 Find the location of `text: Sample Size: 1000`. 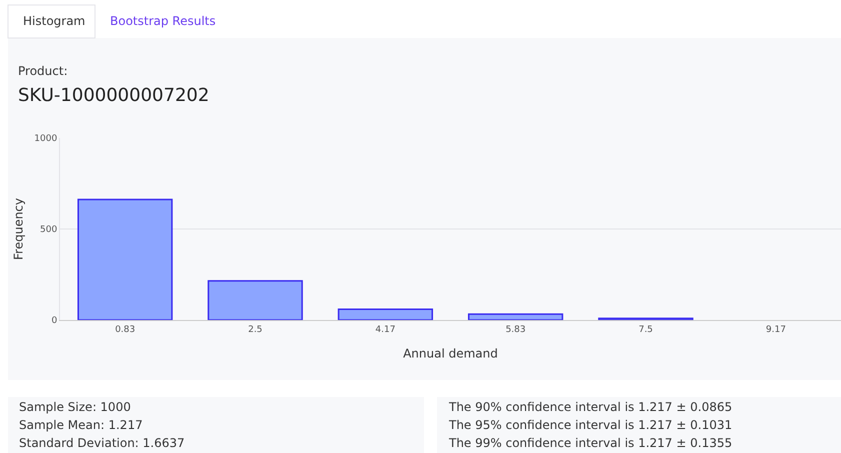

text: Sample Size: 1000 is located at coordinates (75, 407).